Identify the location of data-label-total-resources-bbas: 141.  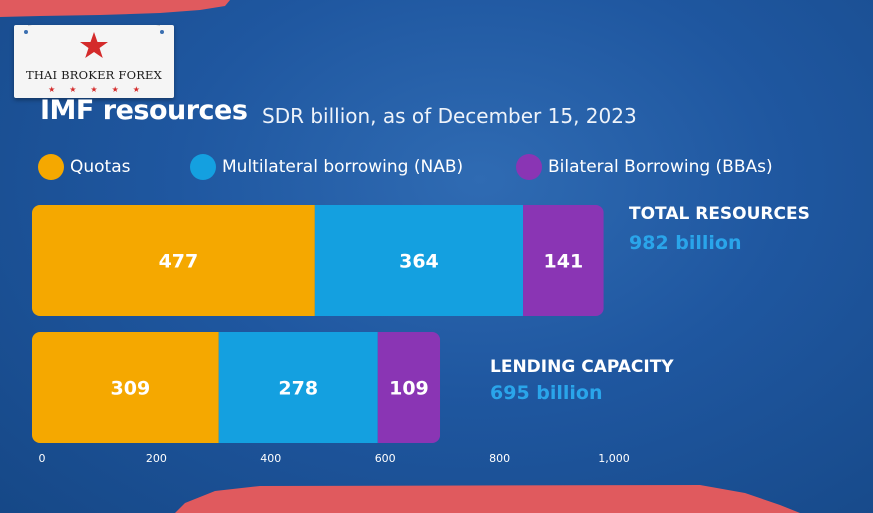
(564, 262).